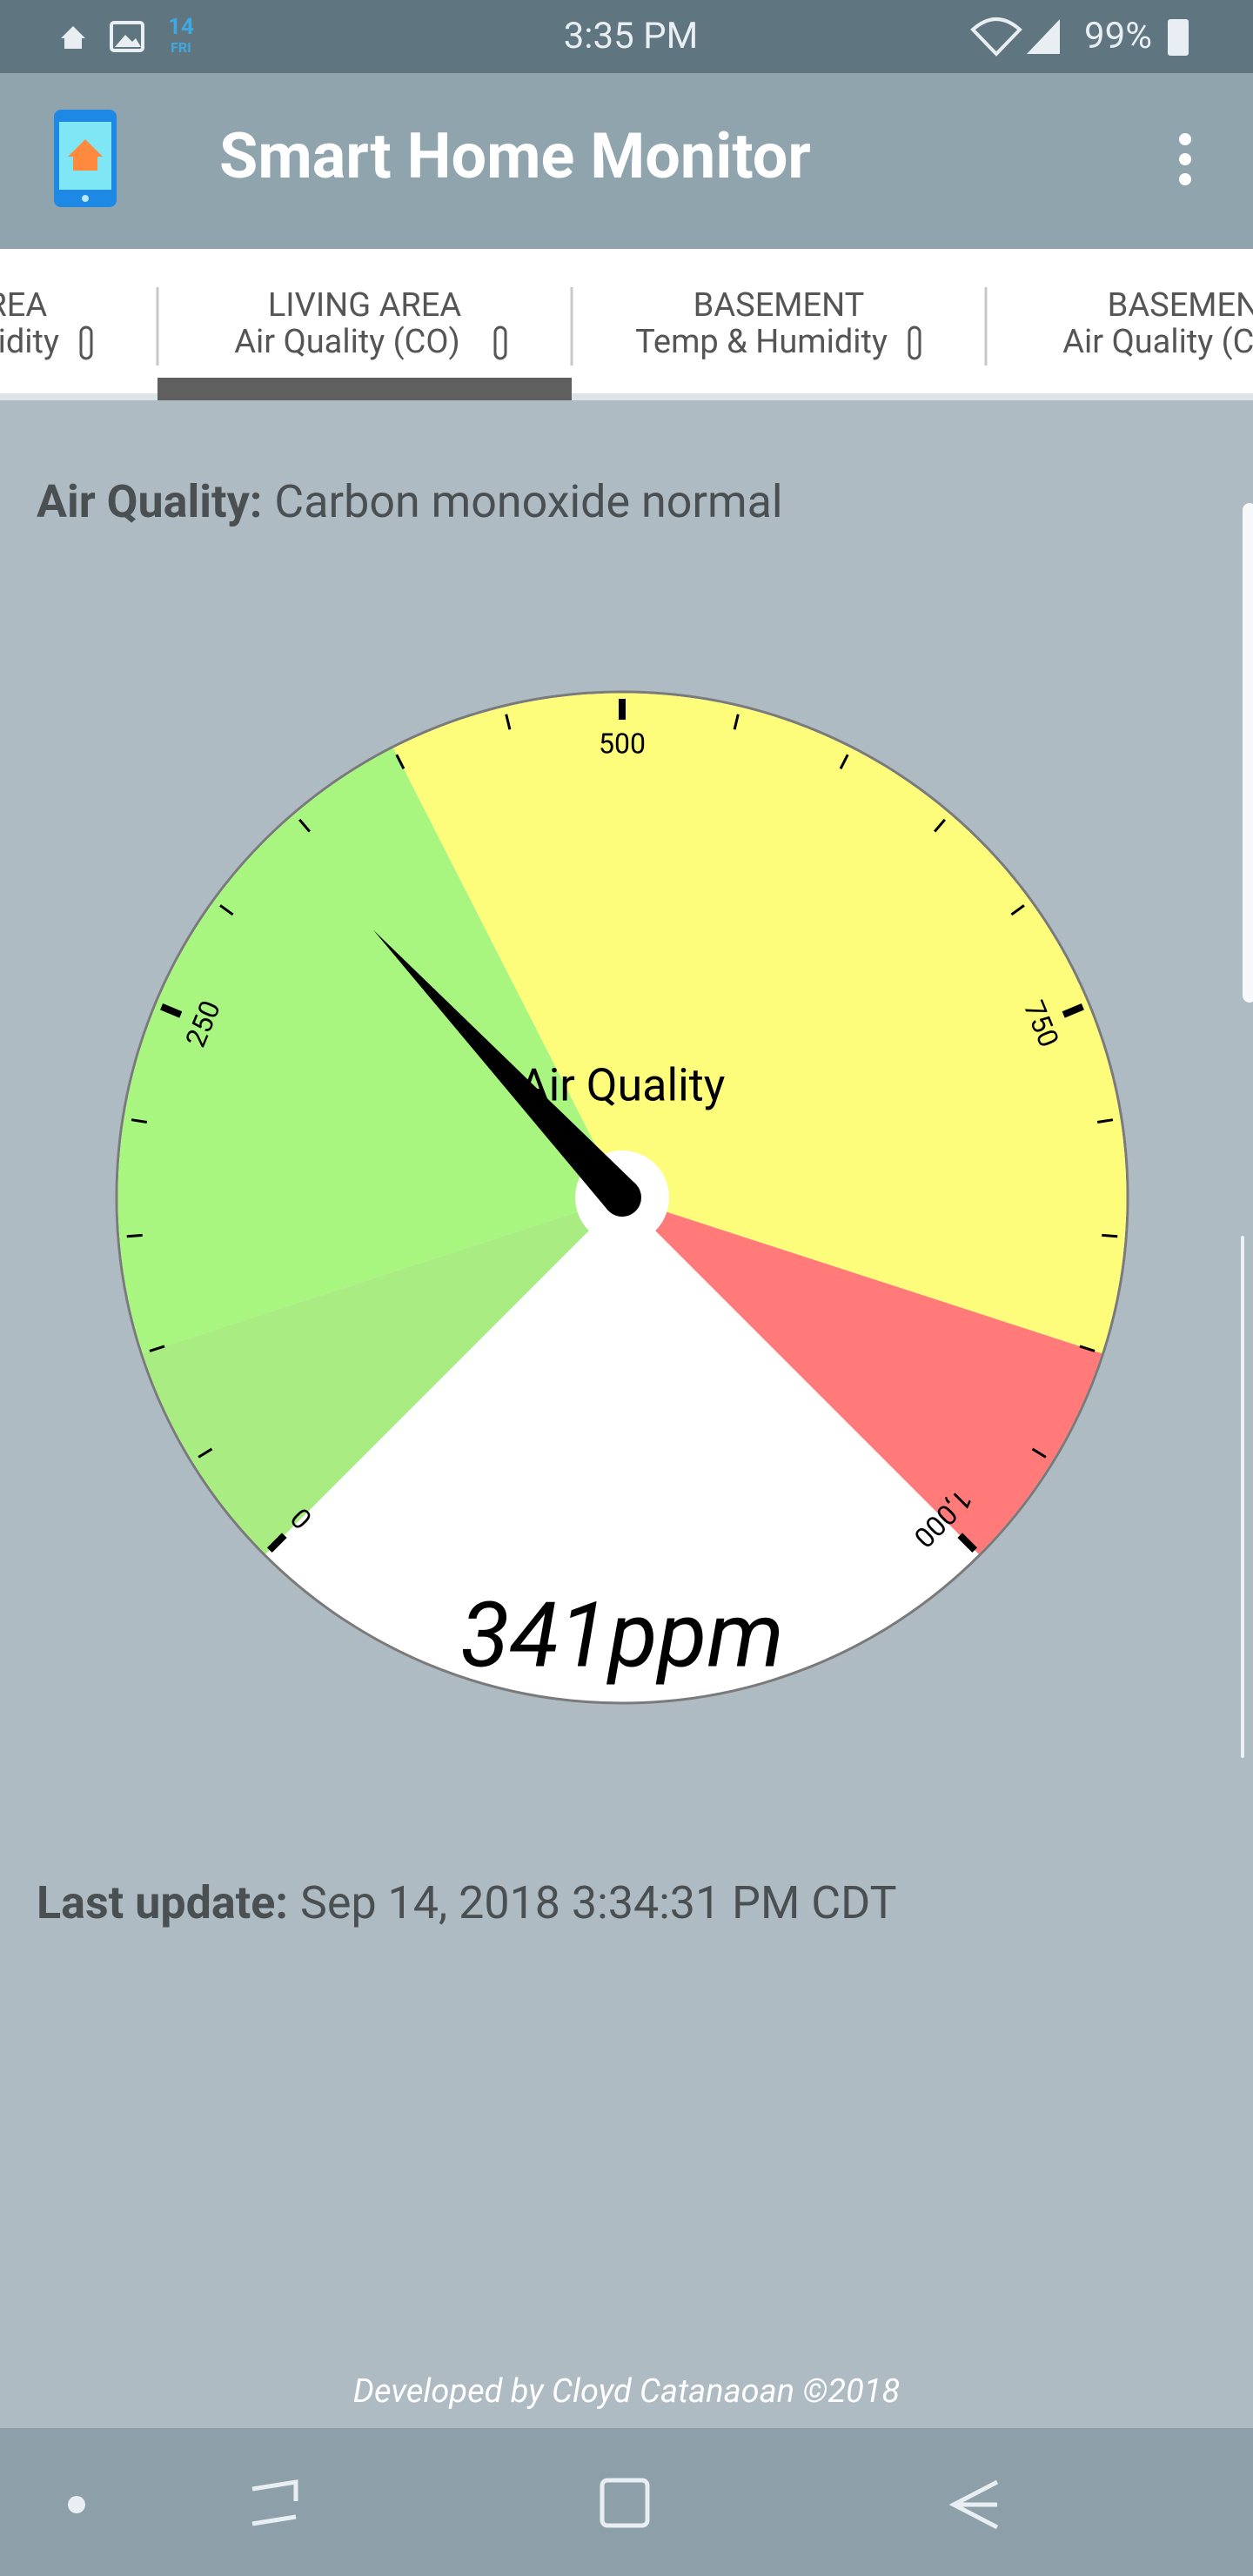 The image size is (1253, 2576). I want to click on scrollbar, so click(1242, 1497).